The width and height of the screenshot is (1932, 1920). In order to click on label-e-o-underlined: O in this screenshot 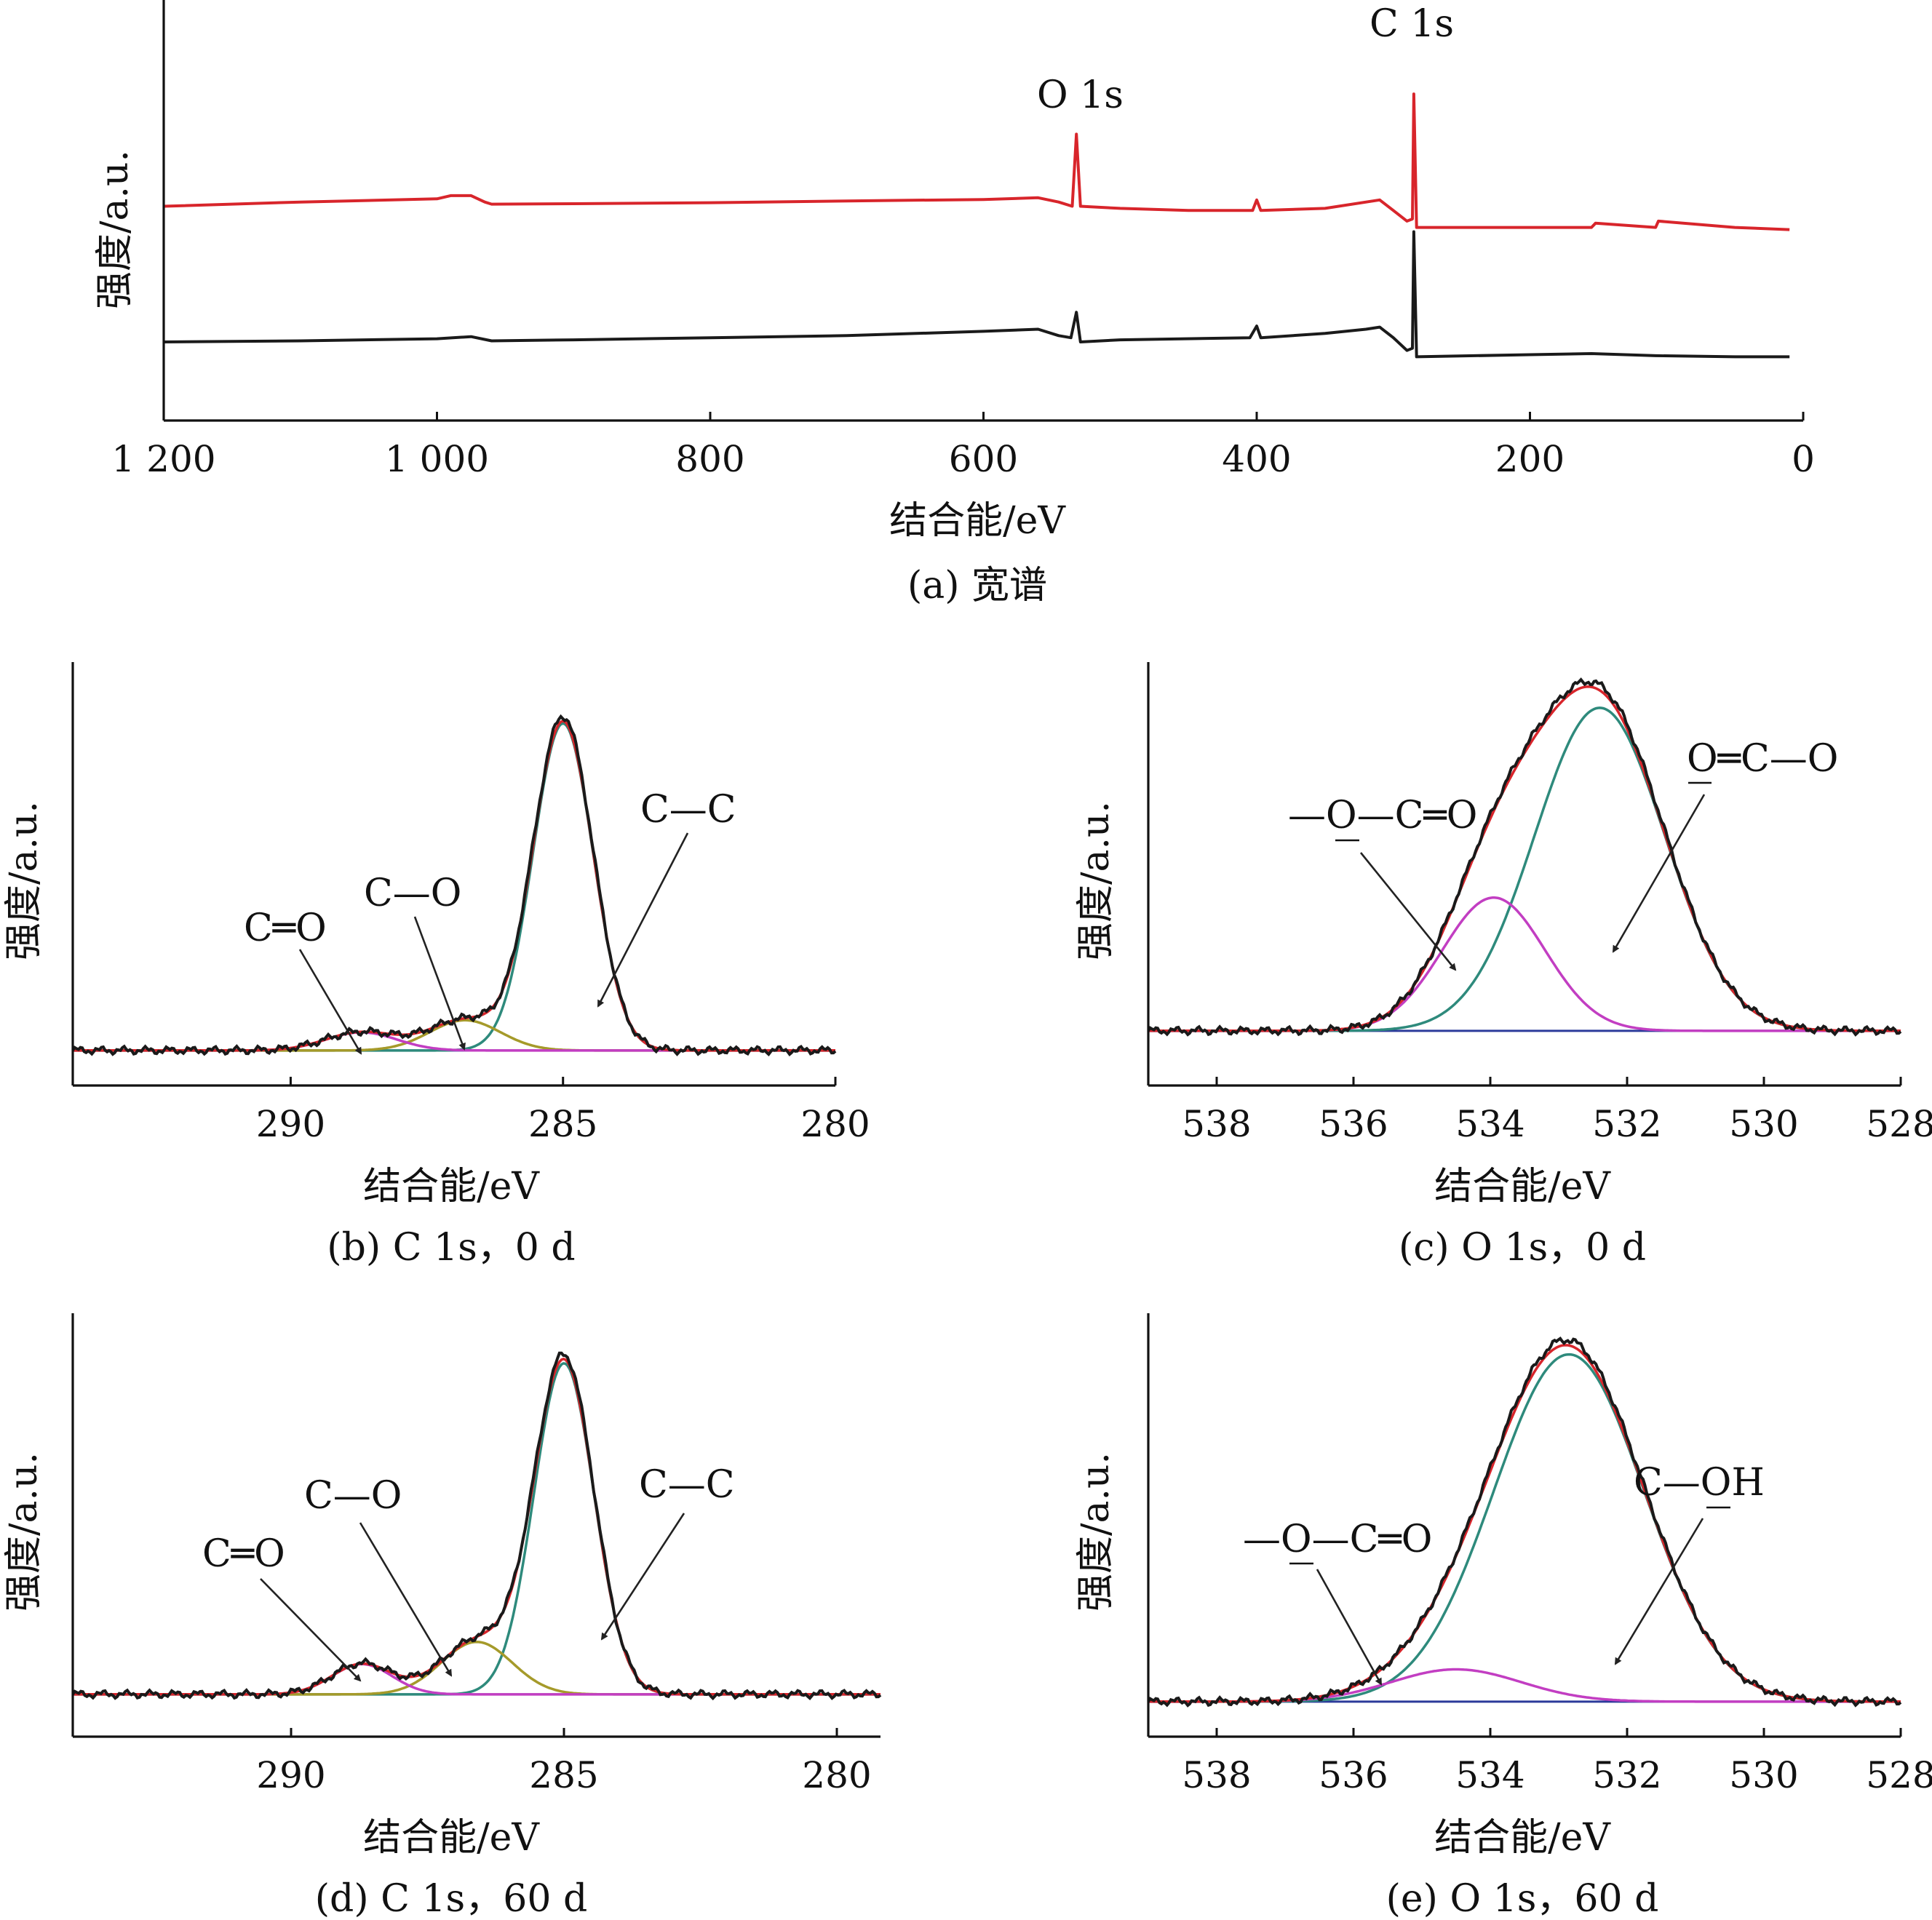, I will do `click(1716, 1483)`.